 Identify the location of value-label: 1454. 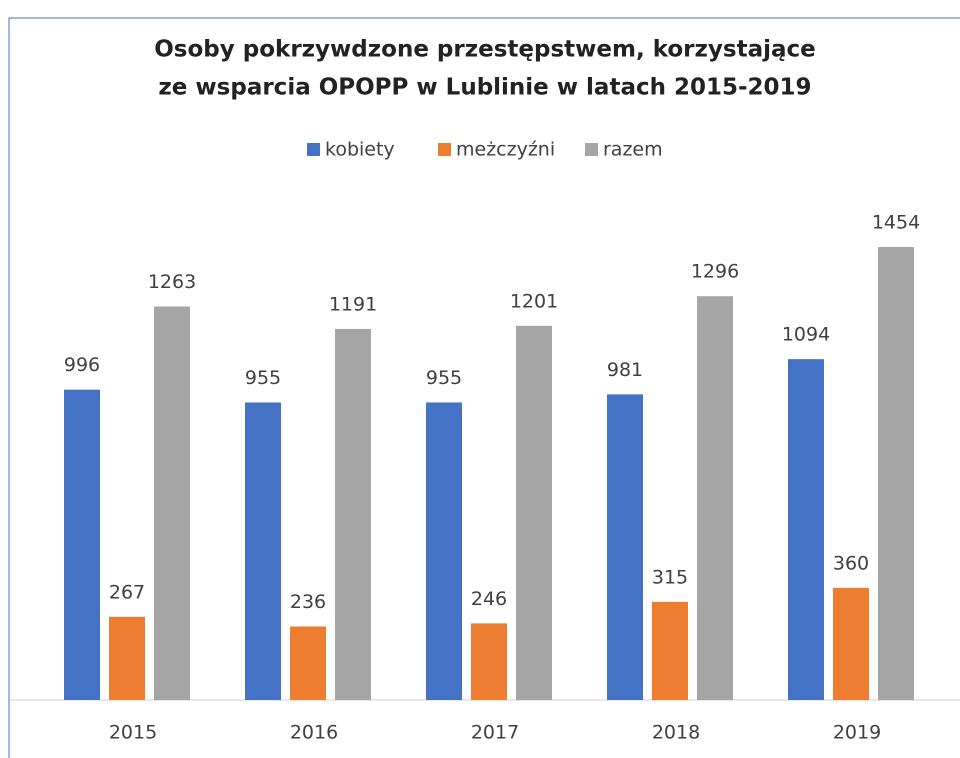
(896, 223).